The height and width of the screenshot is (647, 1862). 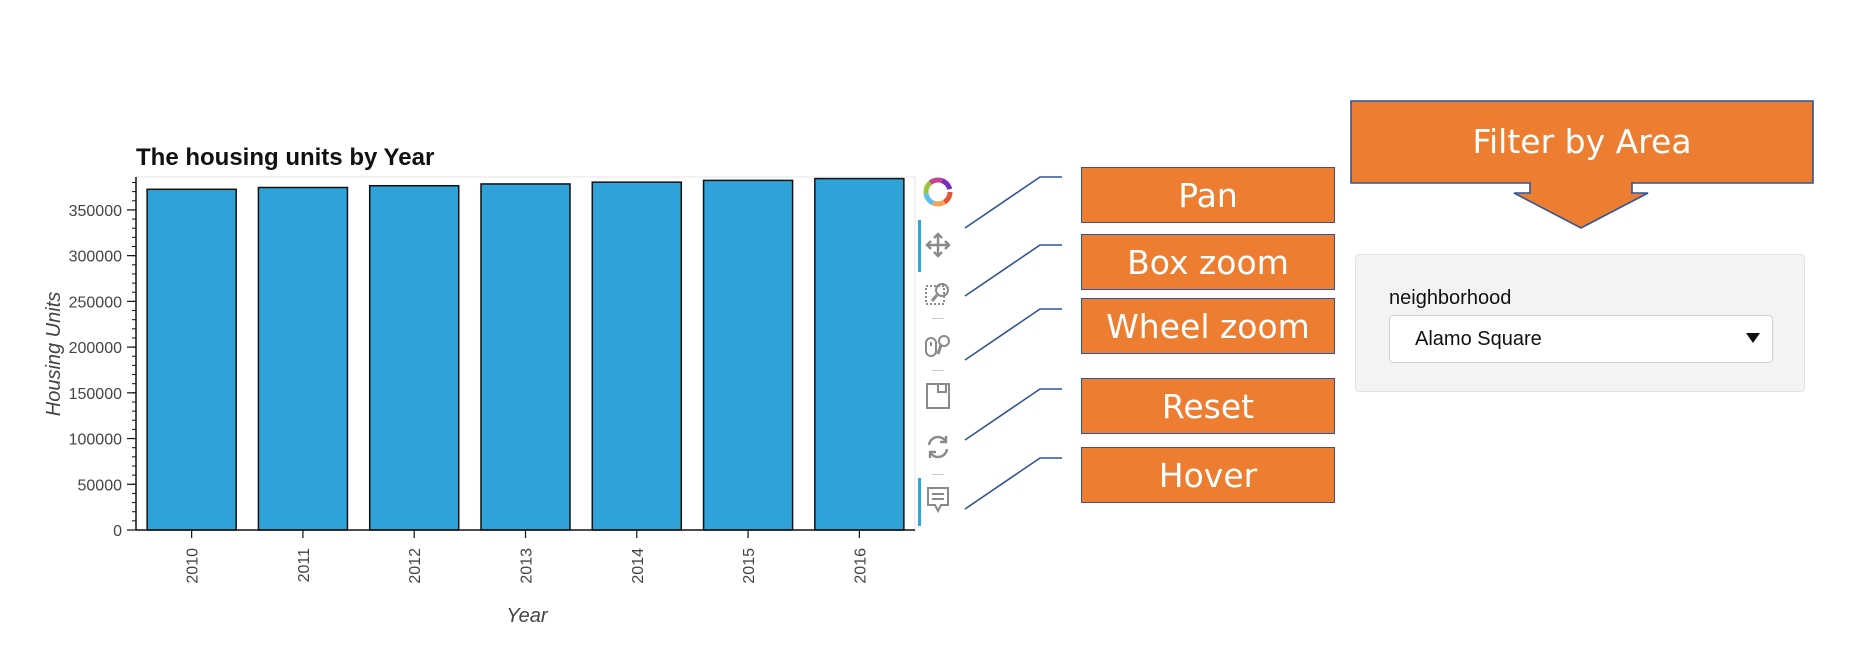 I want to click on reset-icon, so click(x=938, y=447).